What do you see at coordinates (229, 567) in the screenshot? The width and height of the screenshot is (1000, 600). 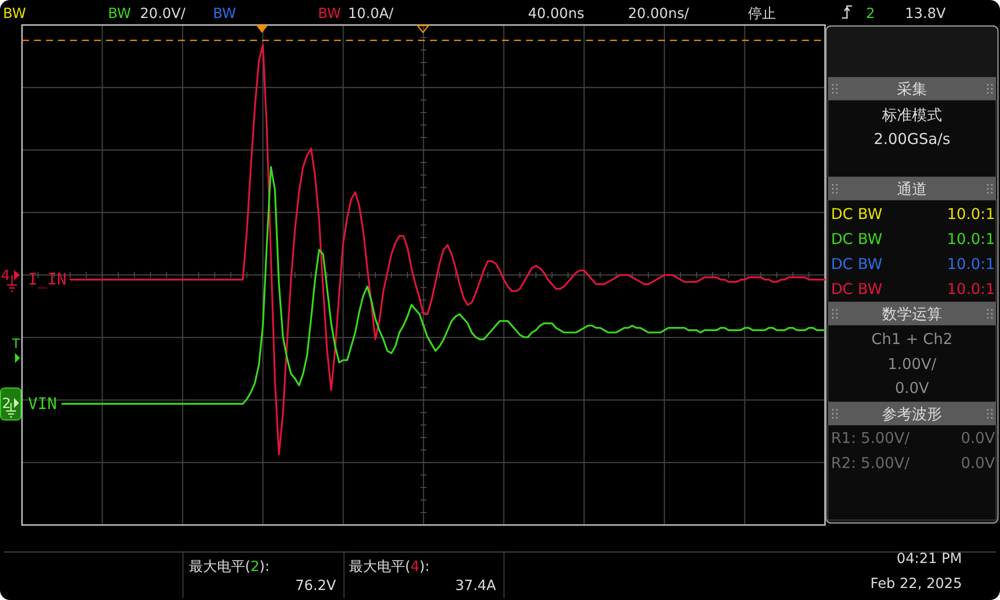 I see `text: 最大电平(2):` at bounding box center [229, 567].